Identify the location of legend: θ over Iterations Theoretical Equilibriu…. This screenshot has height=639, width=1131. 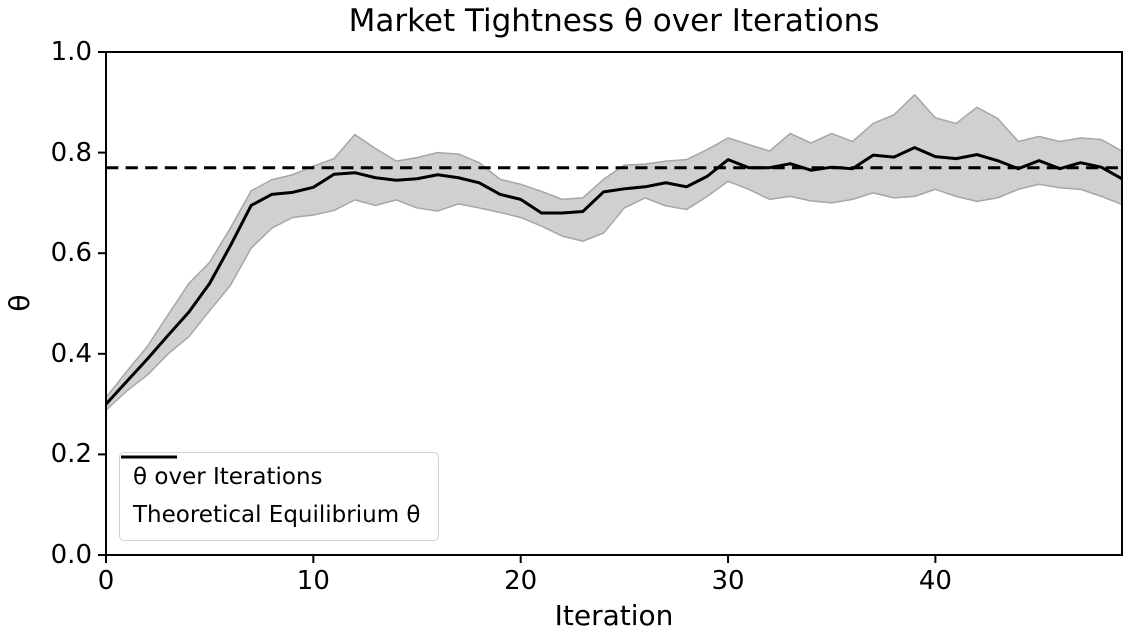
(279, 496).